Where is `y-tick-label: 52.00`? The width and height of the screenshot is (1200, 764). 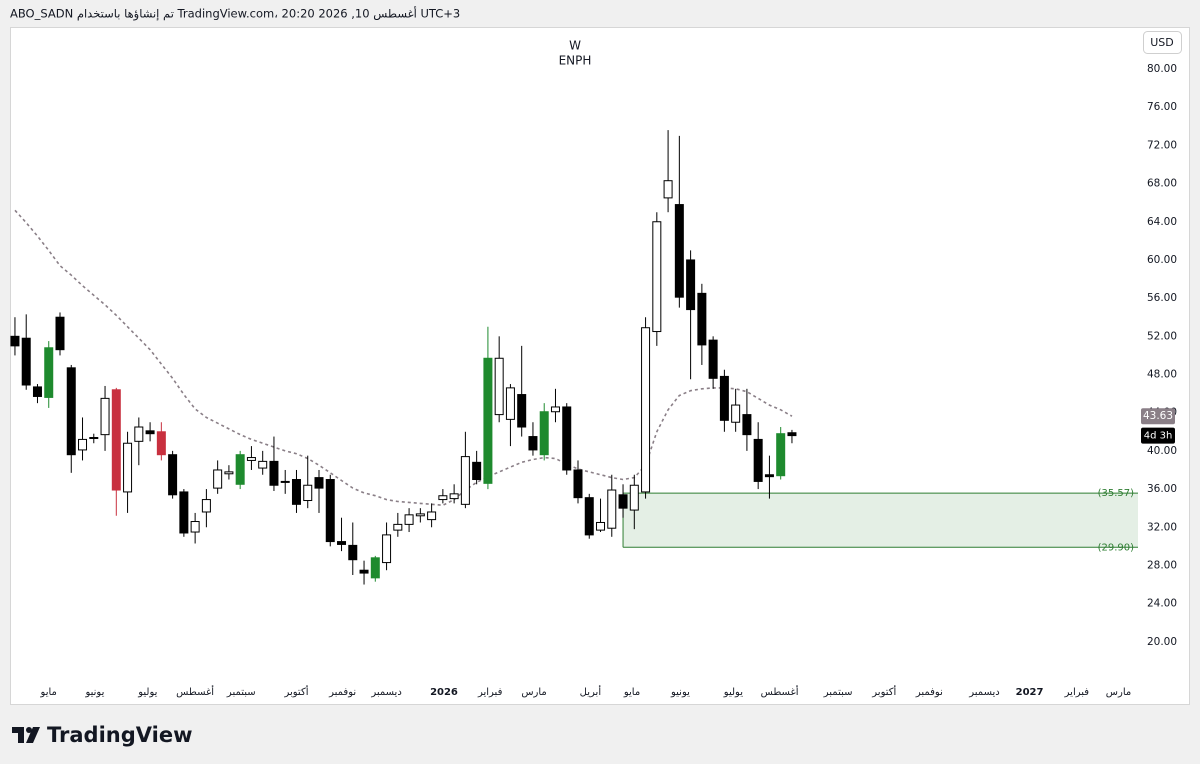
y-tick-label: 52.00 is located at coordinates (1162, 336).